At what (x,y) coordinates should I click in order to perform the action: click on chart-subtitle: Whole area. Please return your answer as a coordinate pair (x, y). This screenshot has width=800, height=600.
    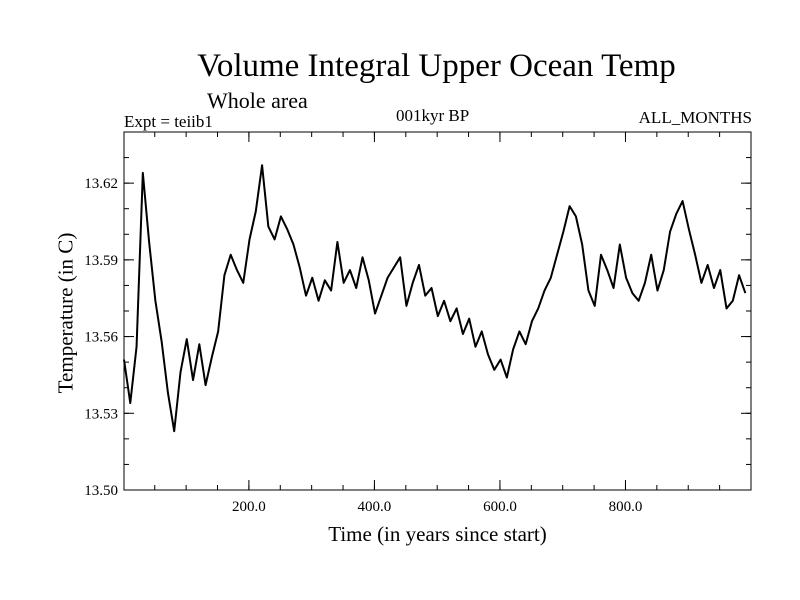
    Looking at the image, I should click on (257, 100).